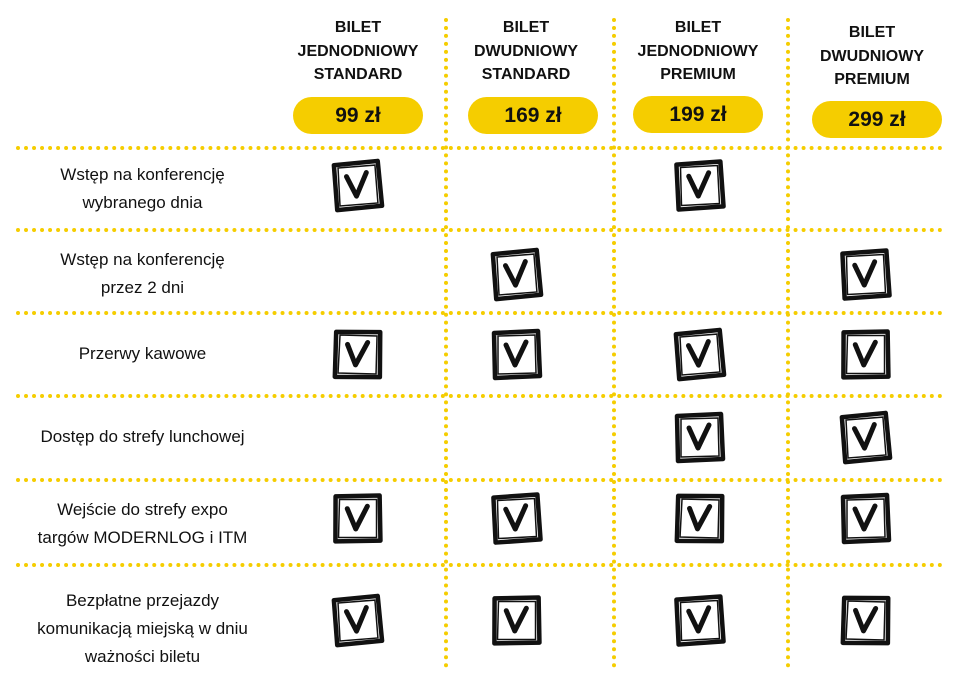 This screenshot has height=687, width=967. What do you see at coordinates (358, 115) in the screenshot?
I see `price-badge-1: 99 zł` at bounding box center [358, 115].